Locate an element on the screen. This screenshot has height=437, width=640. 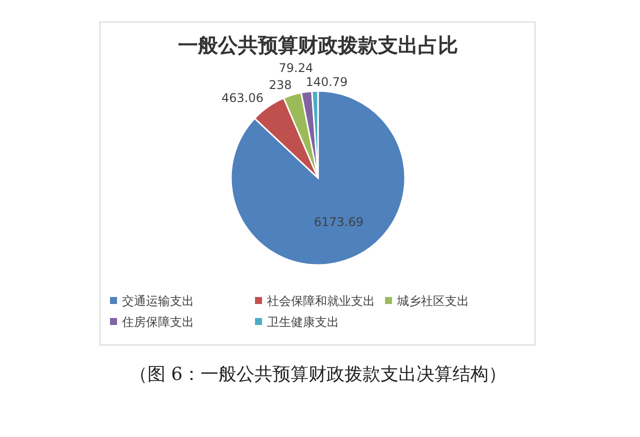
chart-title: 一般公共预算财政拨款支出占比 is located at coordinates (318, 45).